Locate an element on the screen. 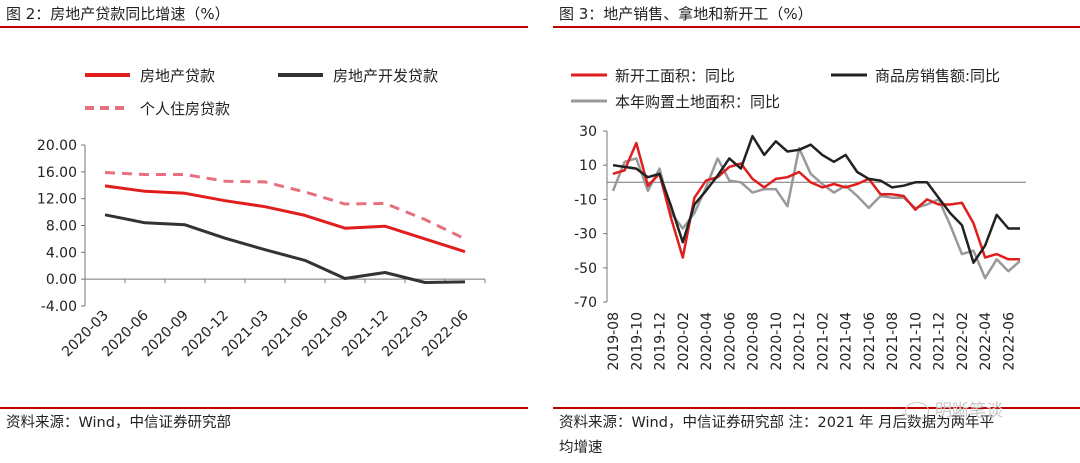 The width and height of the screenshot is (1080, 463). x-tick-label: 2019-10 is located at coordinates (637, 341).